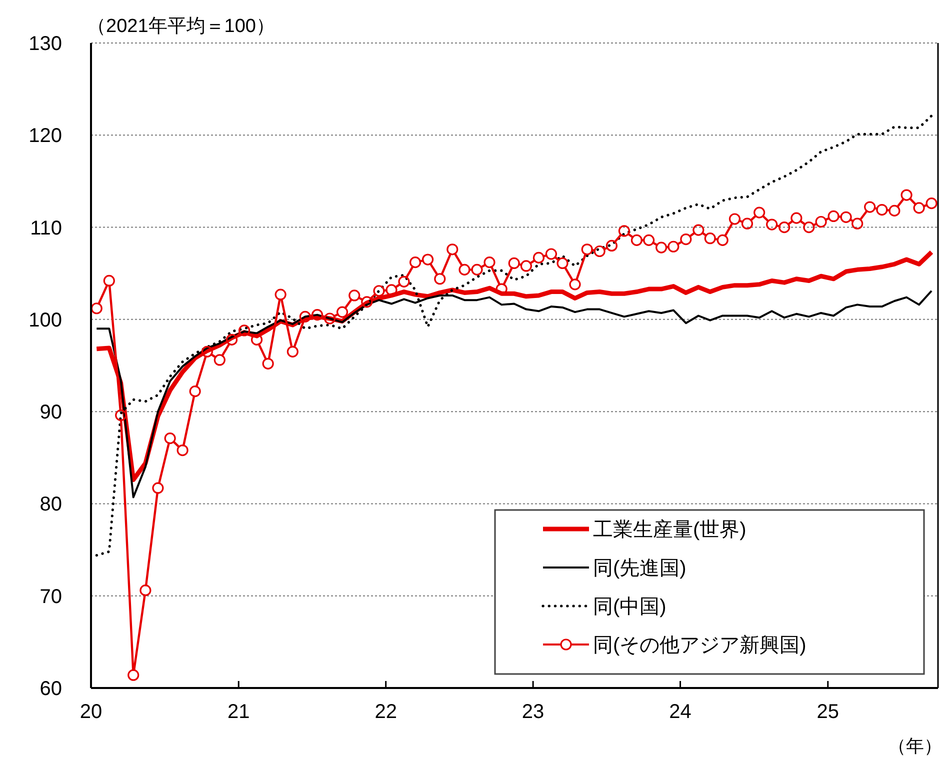 Image resolution: width=944 pixels, height=759 pixels. Describe the element at coordinates (181, 26) in the screenshot. I see `y-axis-title: （2021年平均＝100）` at that location.